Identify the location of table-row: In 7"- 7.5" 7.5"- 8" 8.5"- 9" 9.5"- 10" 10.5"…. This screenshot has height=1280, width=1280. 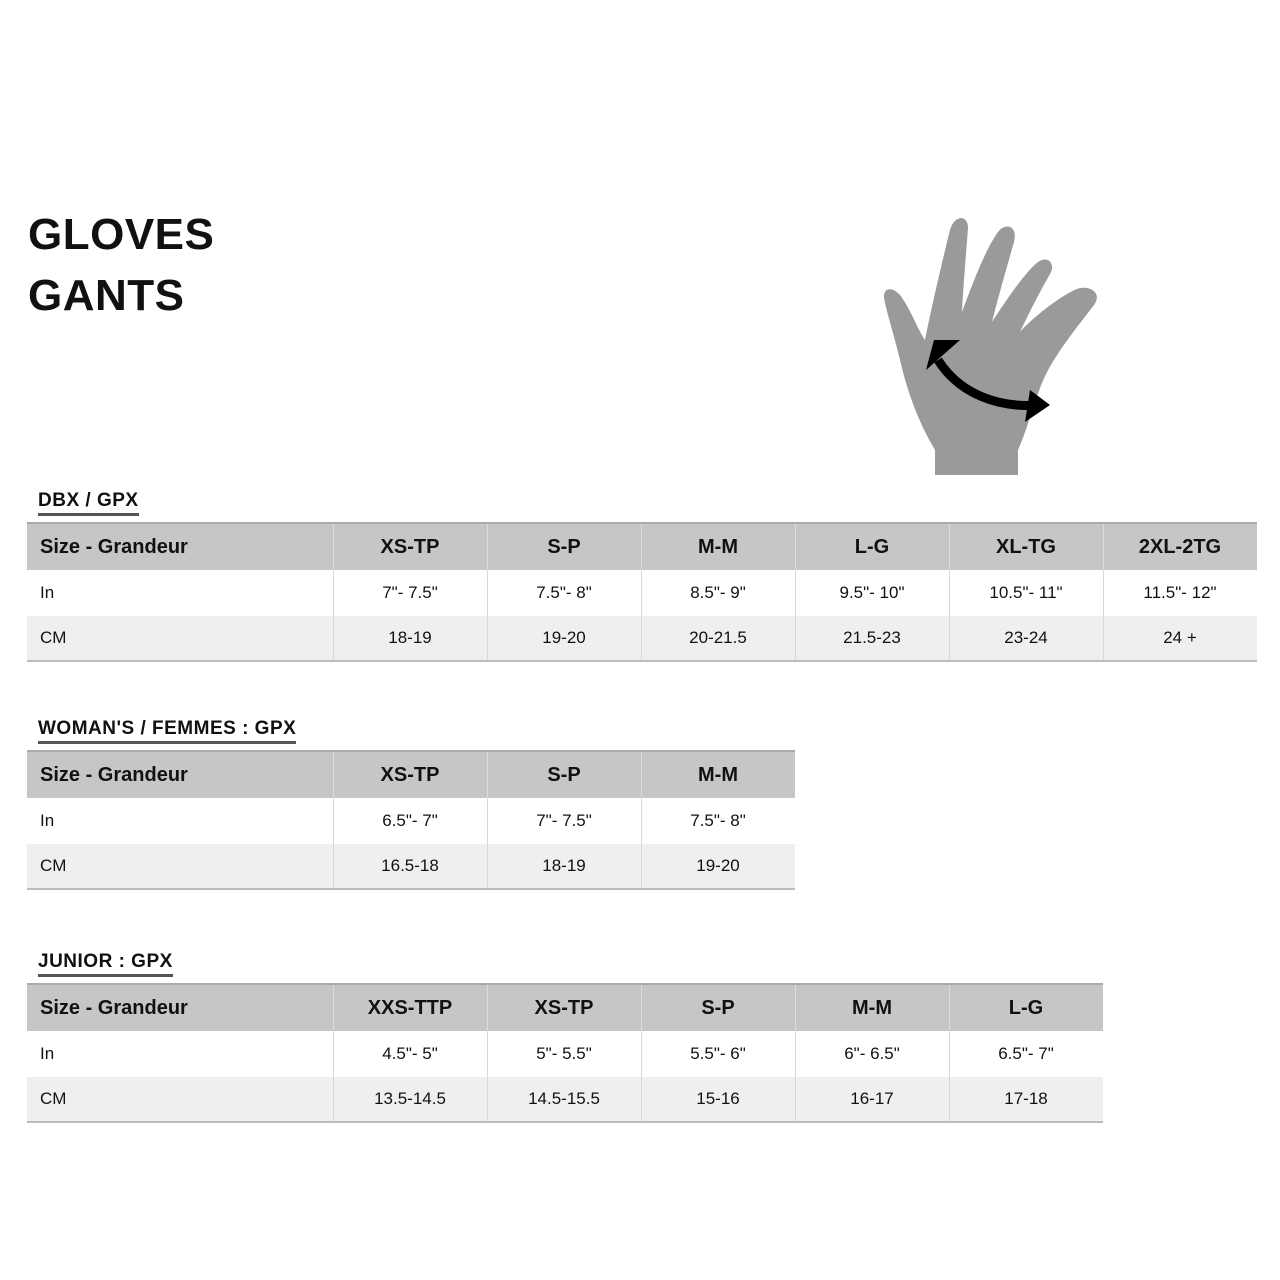
(642, 593).